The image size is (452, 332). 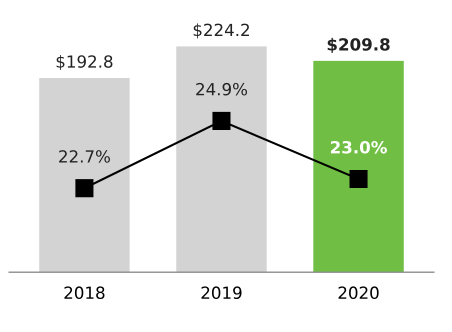 What do you see at coordinates (84, 156) in the screenshot?
I see `data-label: 22.7%` at bounding box center [84, 156].